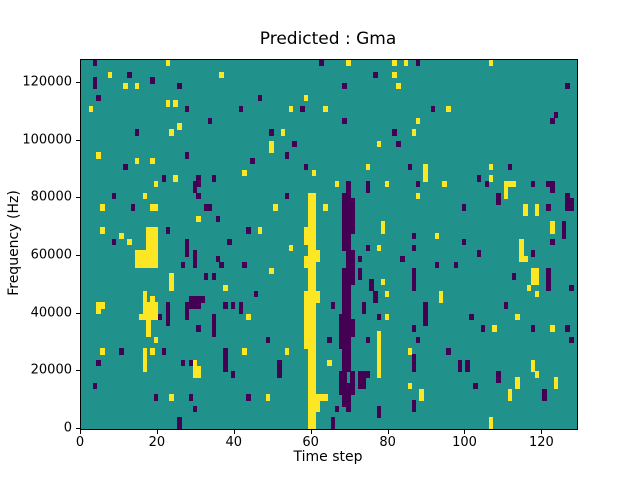  Describe the element at coordinates (328, 39) in the screenshot. I see `chart-title: Predicted : Gma` at that location.